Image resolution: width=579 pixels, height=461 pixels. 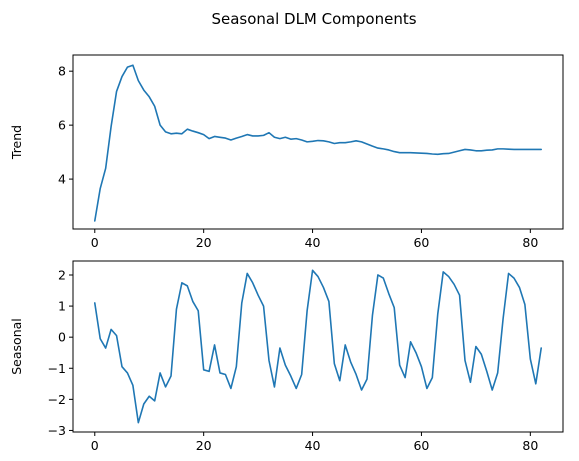 What do you see at coordinates (421, 242) in the screenshot?
I see `trend-x-tick-label: 60` at bounding box center [421, 242].